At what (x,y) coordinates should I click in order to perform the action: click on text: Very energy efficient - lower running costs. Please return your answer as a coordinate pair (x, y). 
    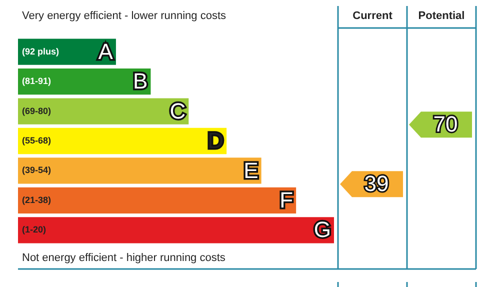
    Looking at the image, I should click on (124, 16).